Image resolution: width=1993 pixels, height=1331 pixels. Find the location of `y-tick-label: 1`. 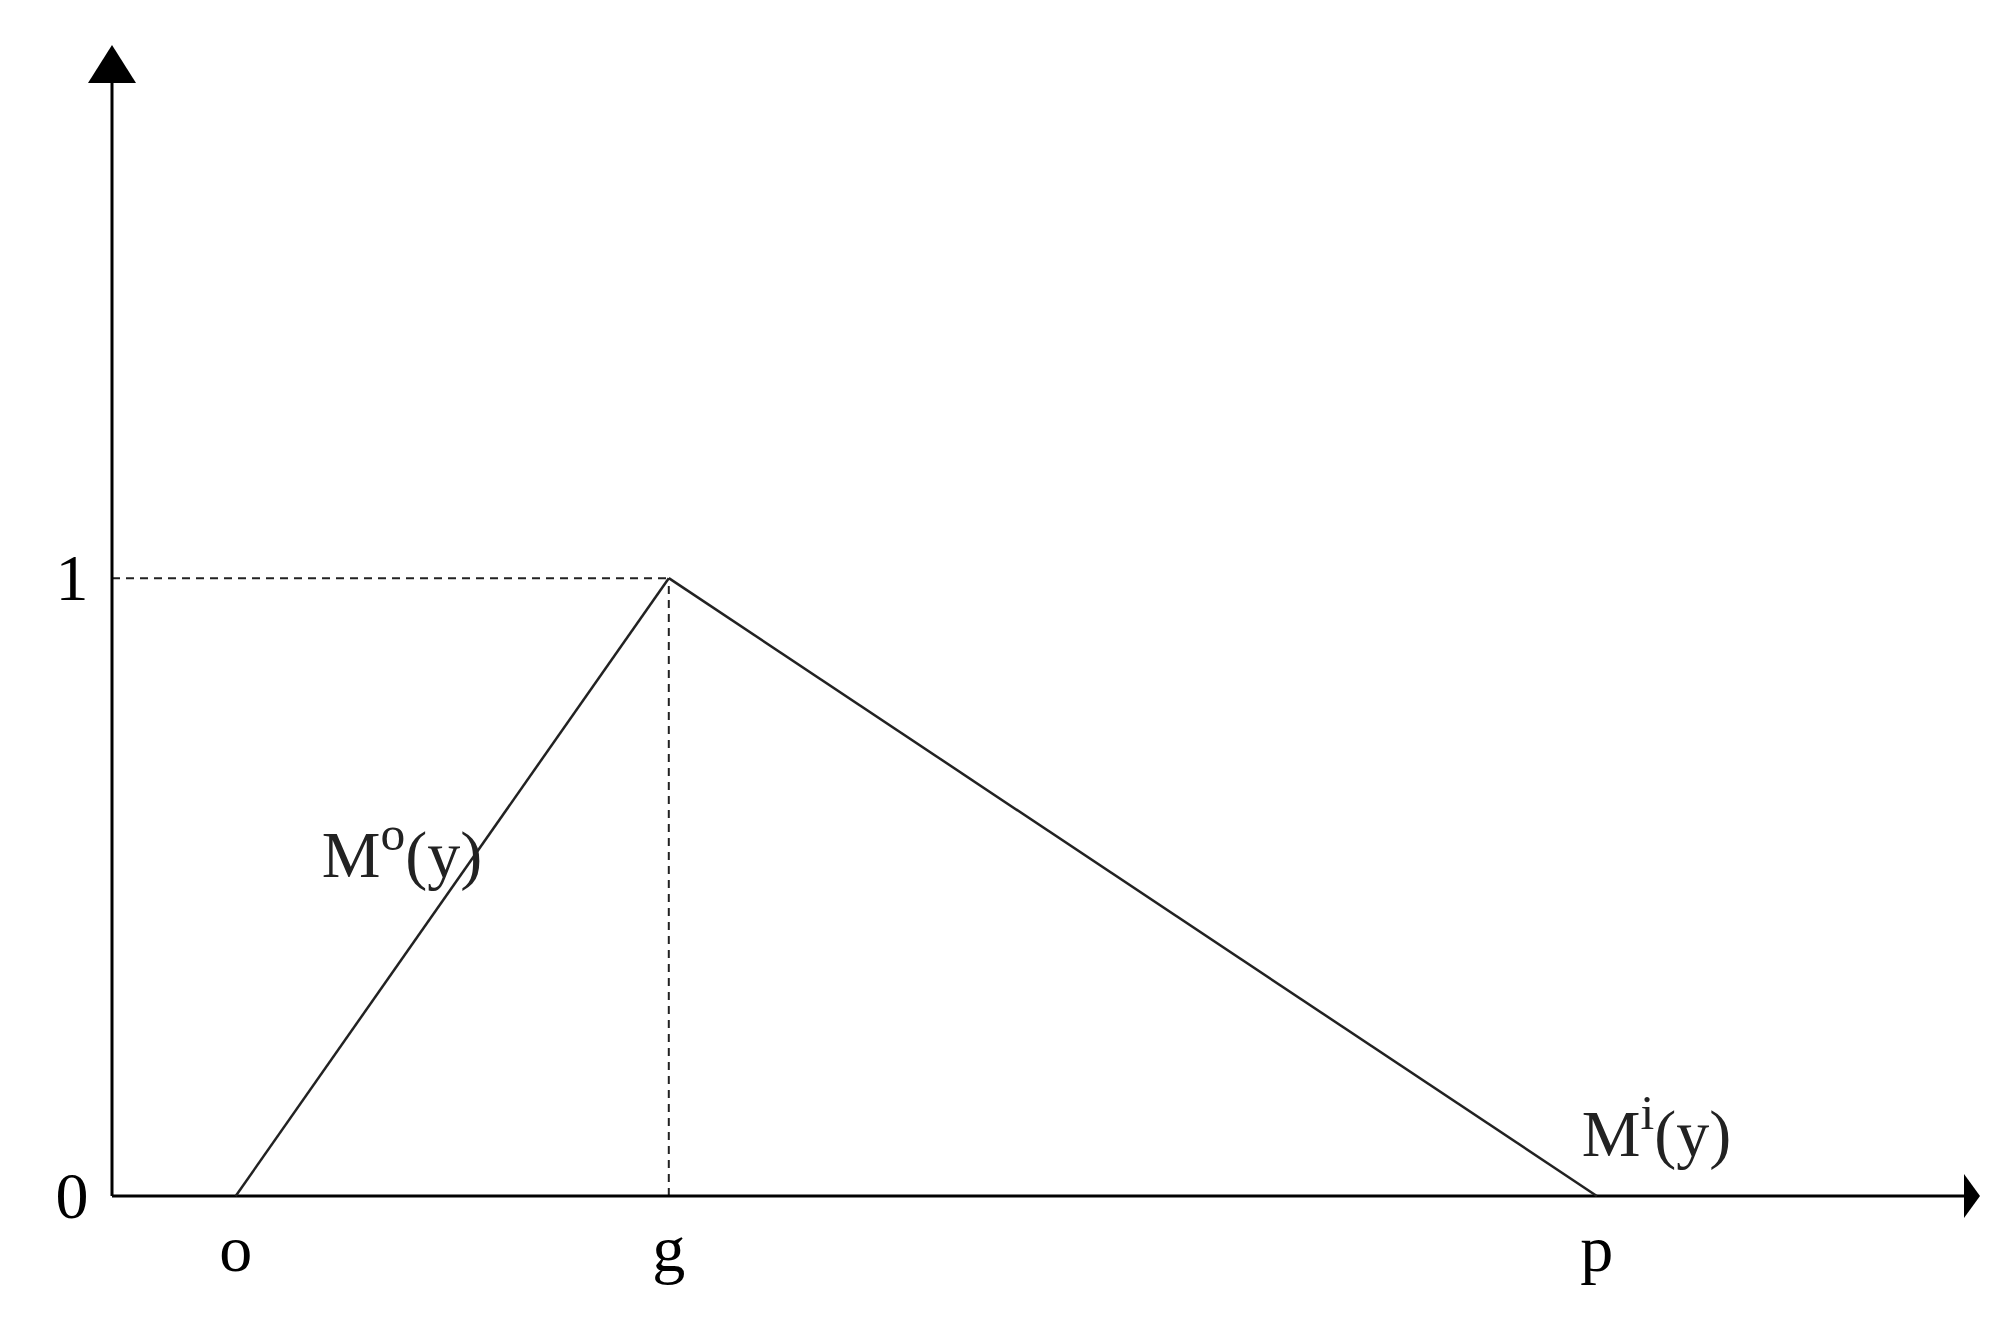

y-tick-label: 1 is located at coordinates (72, 578).